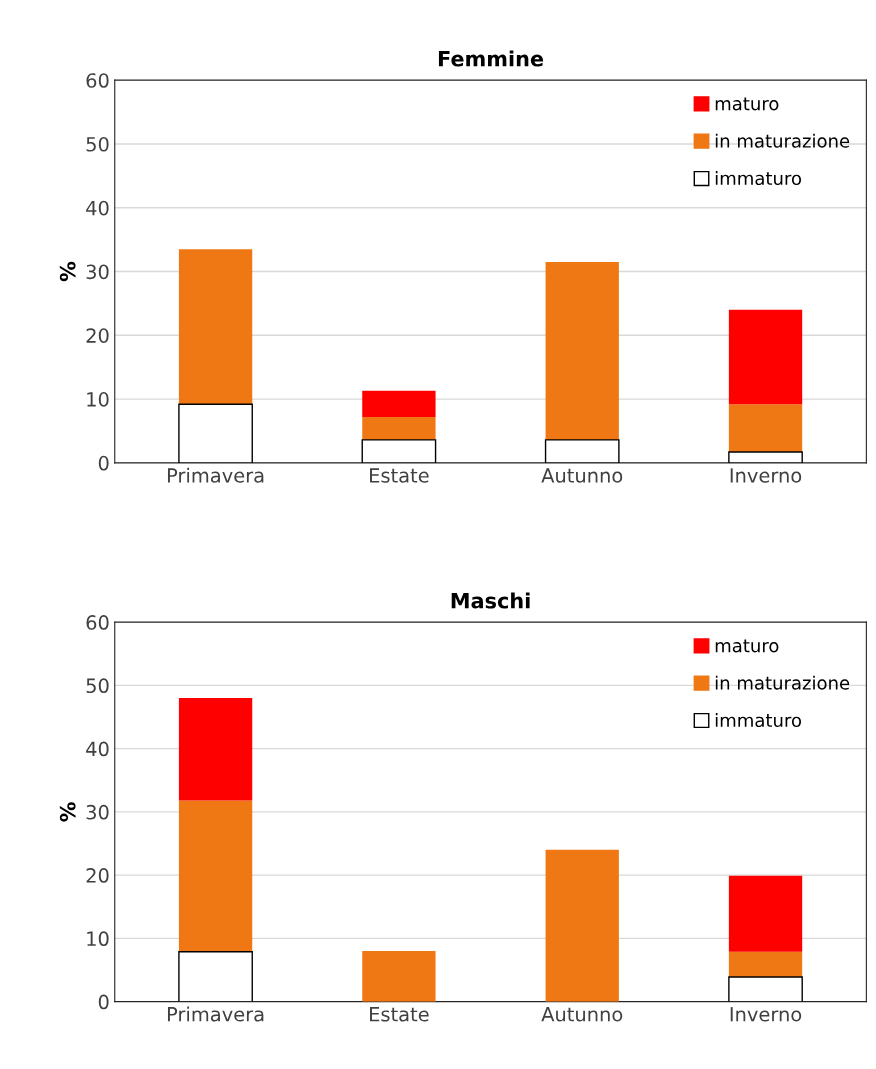 This screenshot has height=1069, width=876. What do you see at coordinates (491, 58) in the screenshot?
I see `chart-title: Femmine` at bounding box center [491, 58].